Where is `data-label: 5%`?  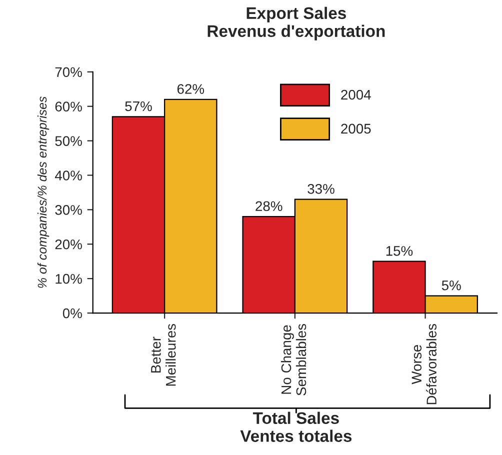
data-label: 5% is located at coordinates (451, 285).